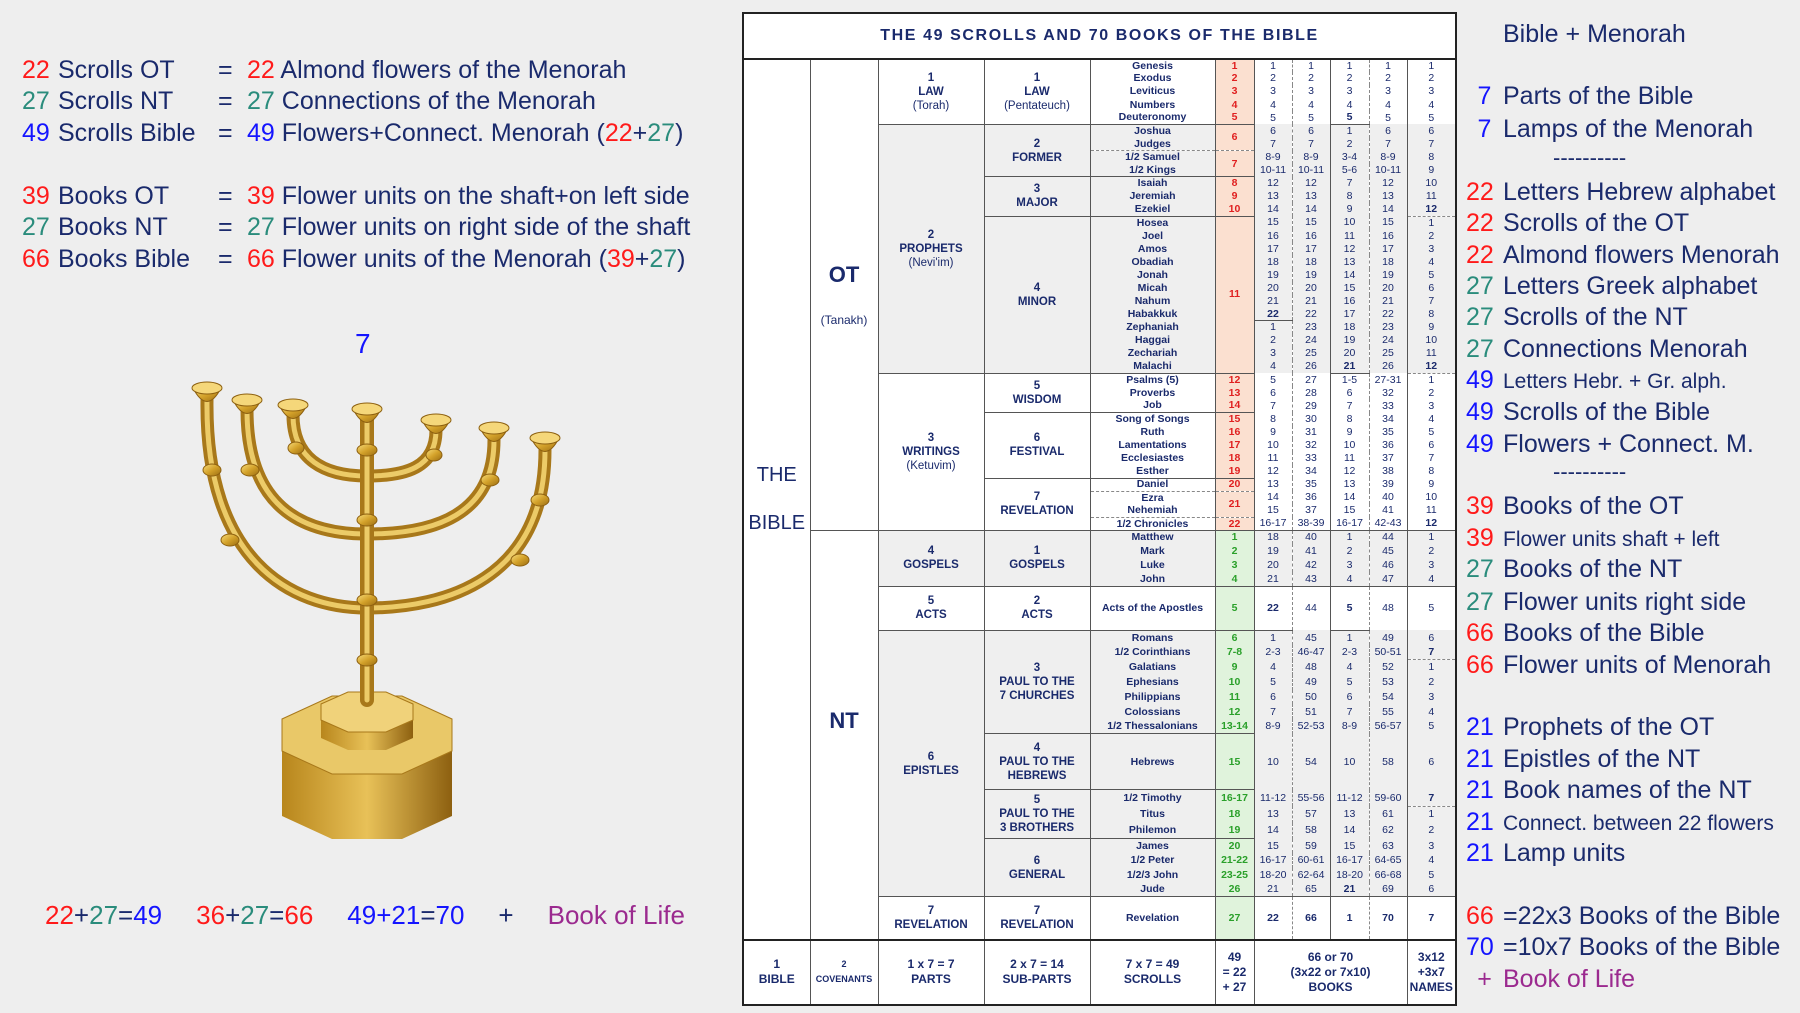  I want to click on book-count-cell: 26, so click(1311, 367).